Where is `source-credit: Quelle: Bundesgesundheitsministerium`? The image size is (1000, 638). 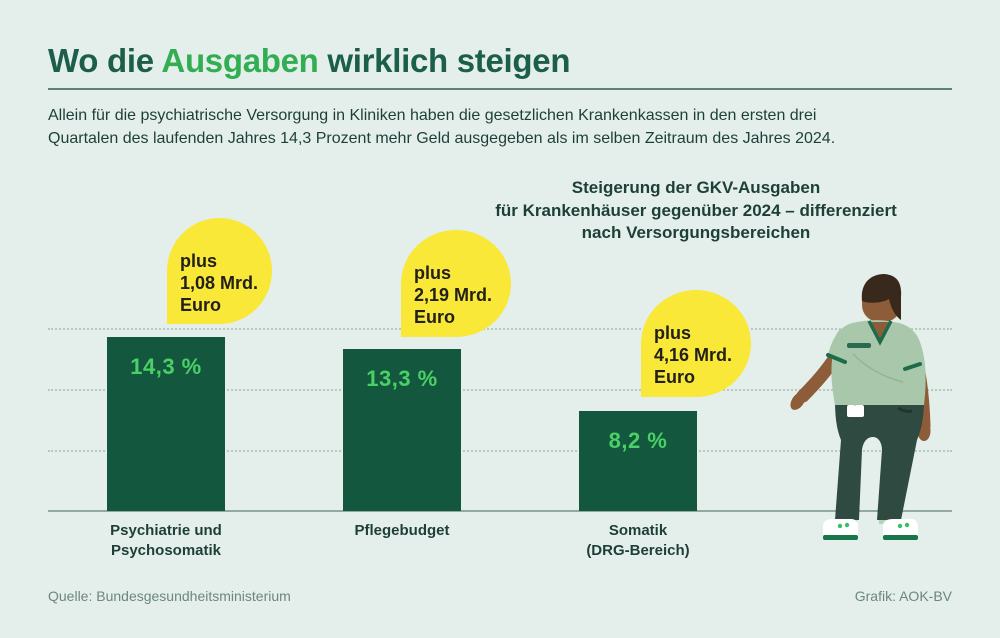 source-credit: Quelle: Bundesgesundheitsministerium is located at coordinates (169, 596).